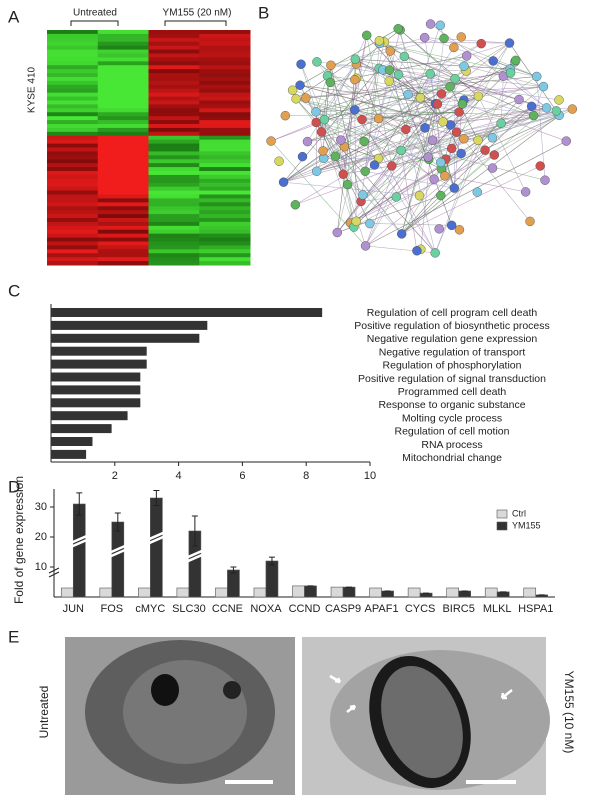 The width and height of the screenshot is (600, 805). What do you see at coordinates (189, 609) in the screenshot?
I see `x-tick-label: SLC30` at bounding box center [189, 609].